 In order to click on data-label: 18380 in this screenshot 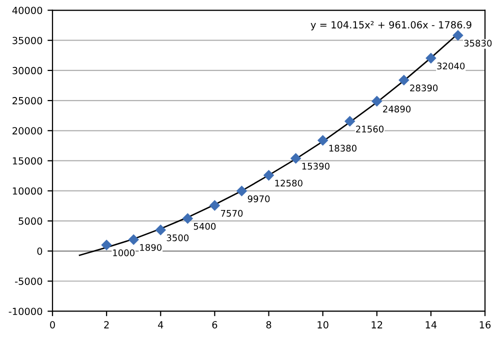, I will do `click(342, 148)`.